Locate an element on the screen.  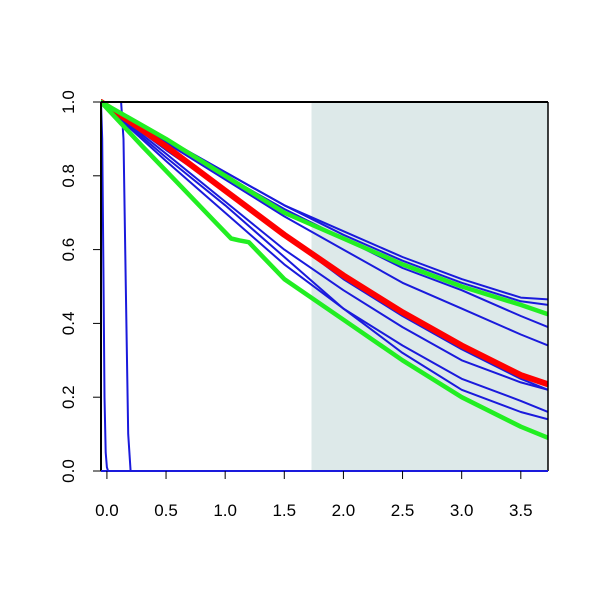
y-tick-label: 0.4 is located at coordinates (68, 324).